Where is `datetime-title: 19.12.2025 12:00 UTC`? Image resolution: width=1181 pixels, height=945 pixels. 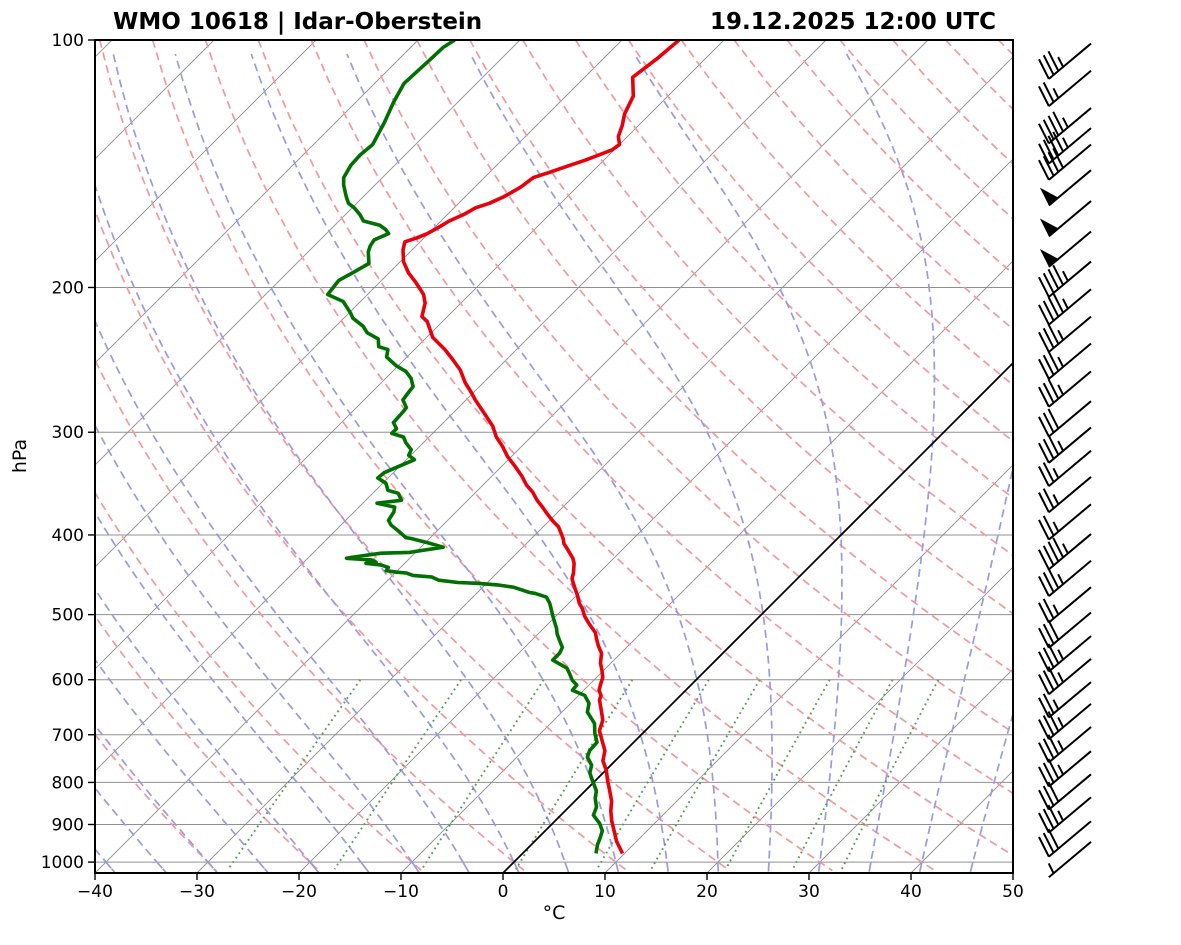
datetime-title: 19.12.2025 12:00 UTC is located at coordinates (853, 22).